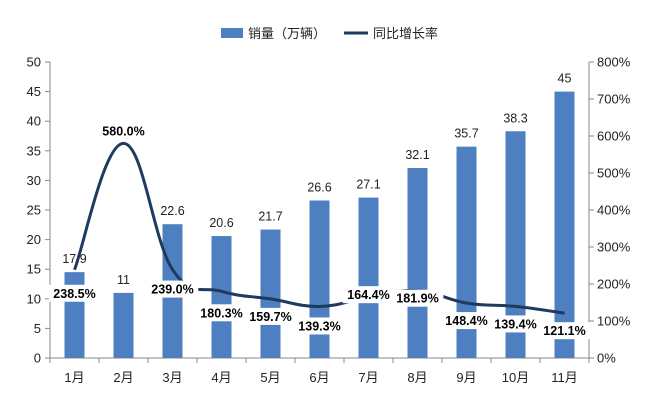  What do you see at coordinates (74, 377) in the screenshot?
I see `x-tick-label: 1月` at bounding box center [74, 377].